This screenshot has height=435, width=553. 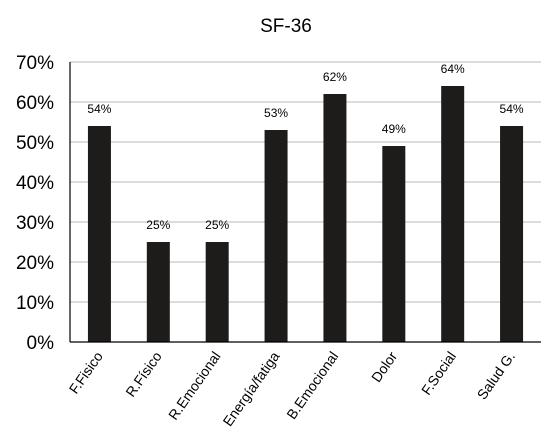 I want to click on y-tick-label: 20%, so click(x=35, y=263).